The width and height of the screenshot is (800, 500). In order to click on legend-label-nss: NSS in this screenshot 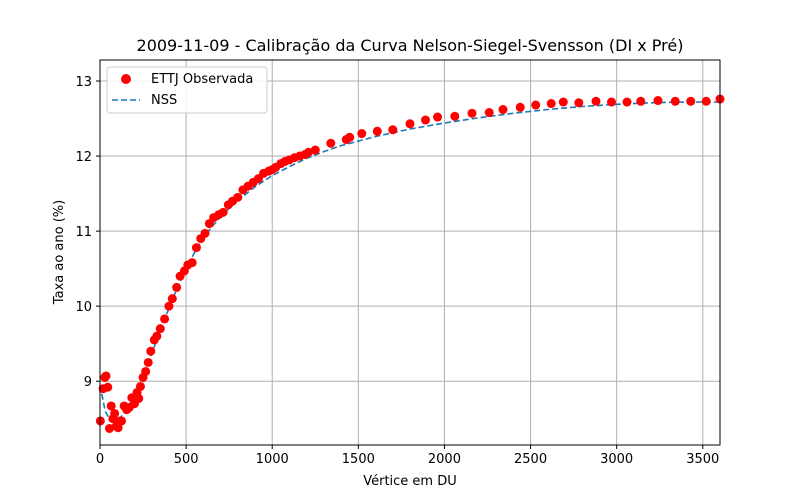, I will do `click(164, 100)`.